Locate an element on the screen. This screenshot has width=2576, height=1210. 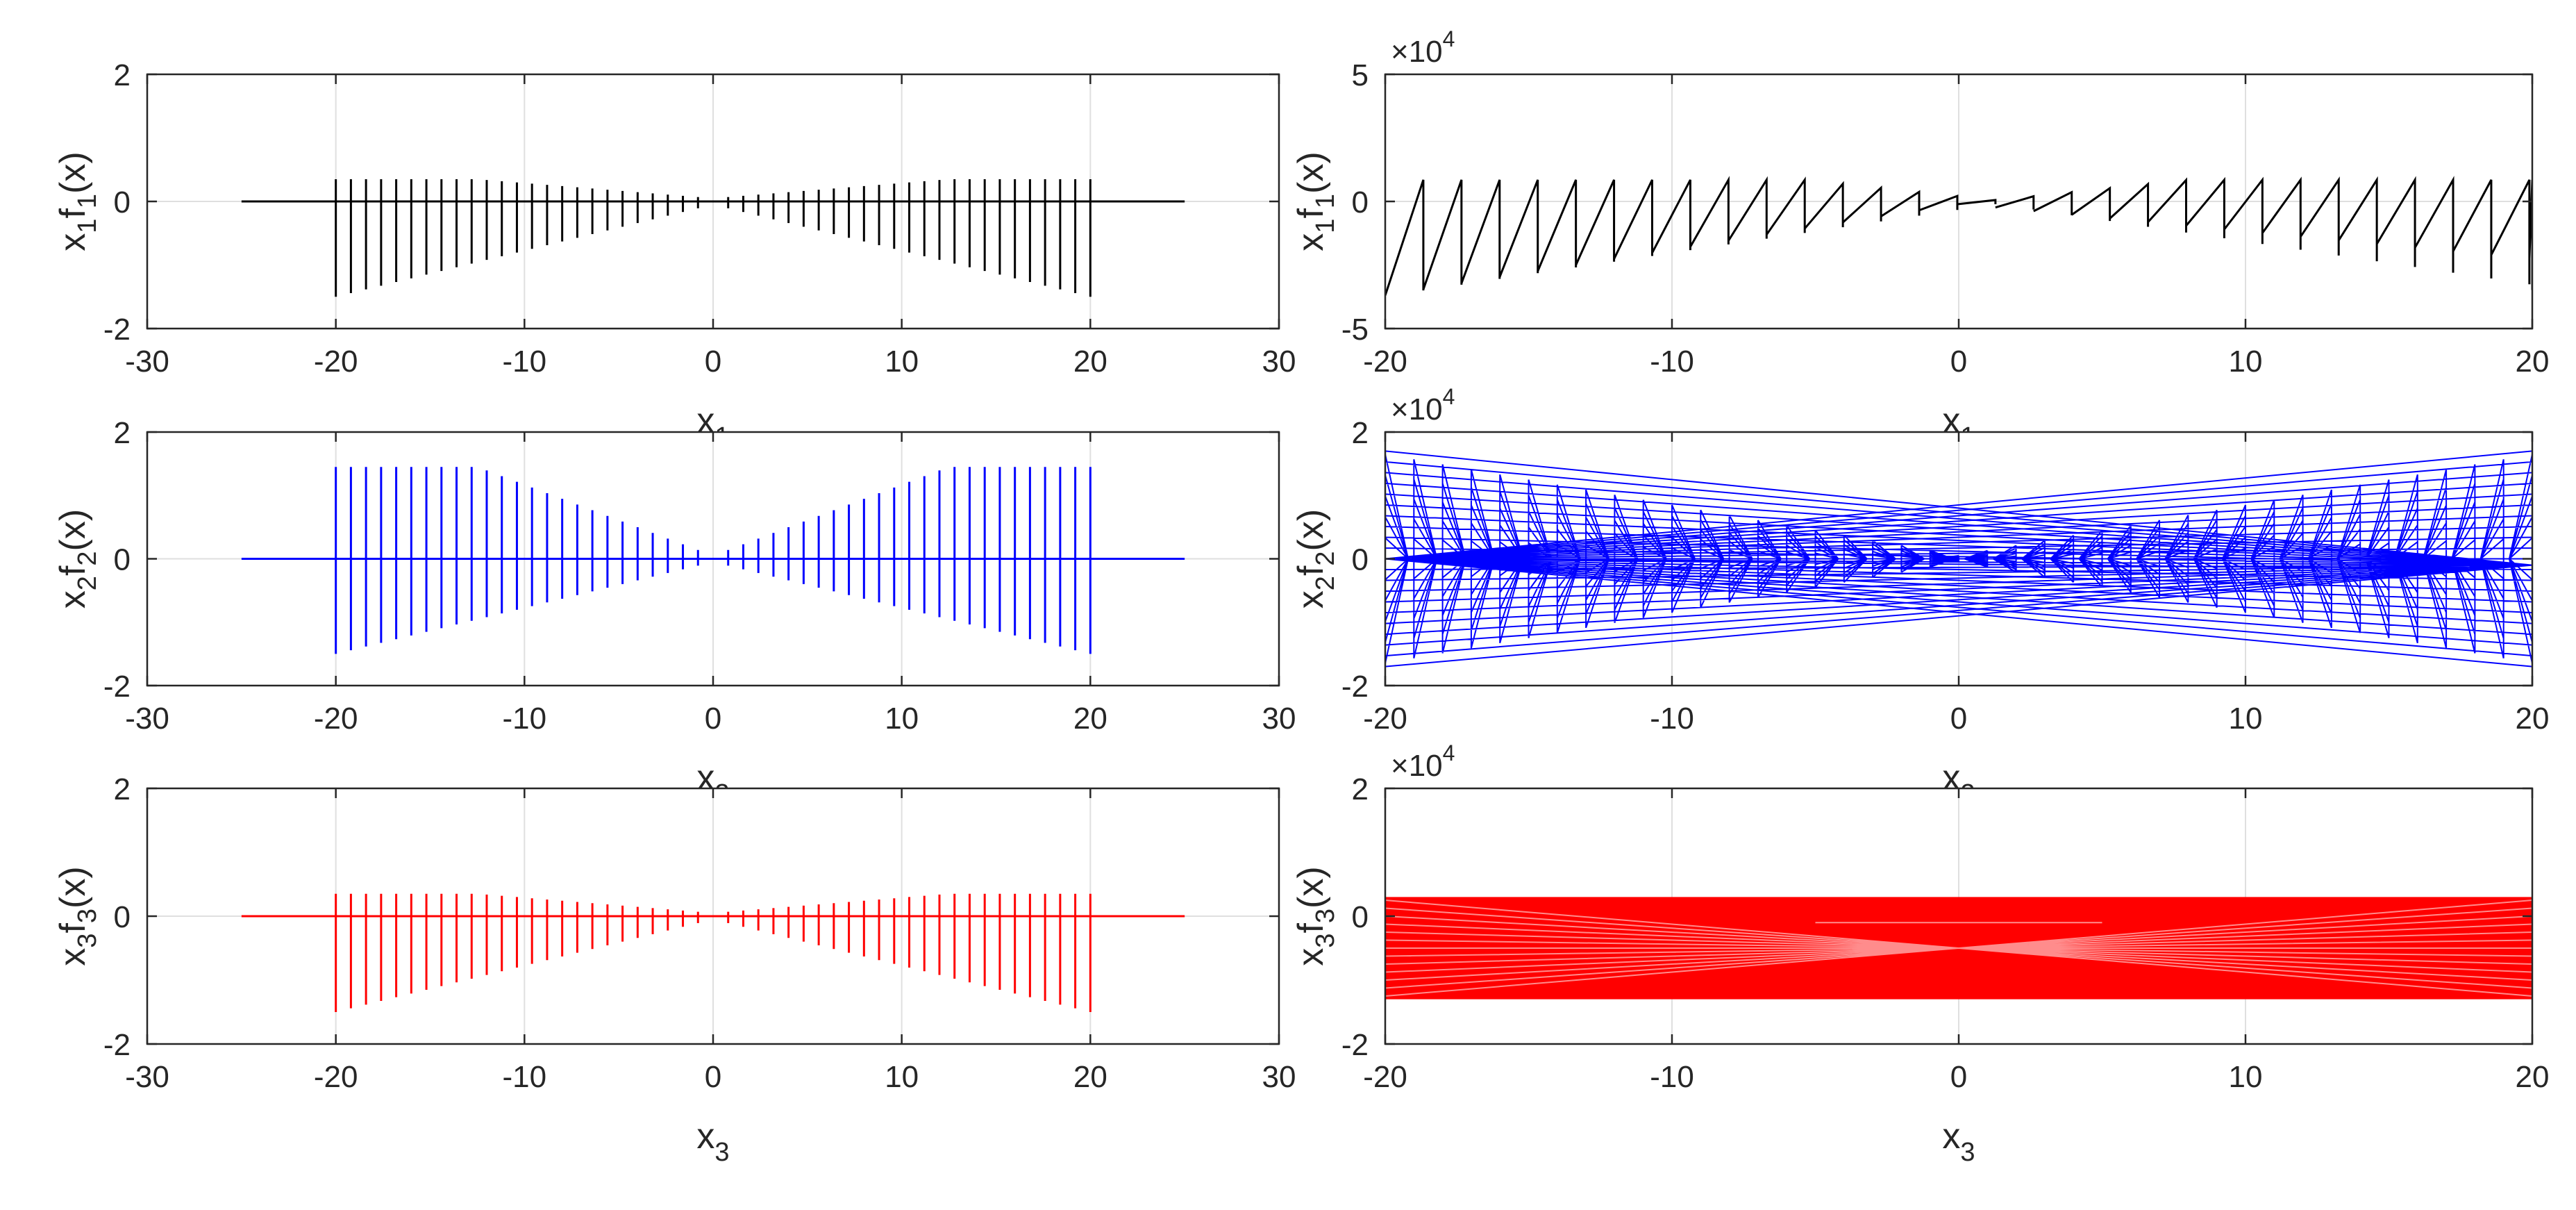
band-lines is located at coordinates (1958, 949).